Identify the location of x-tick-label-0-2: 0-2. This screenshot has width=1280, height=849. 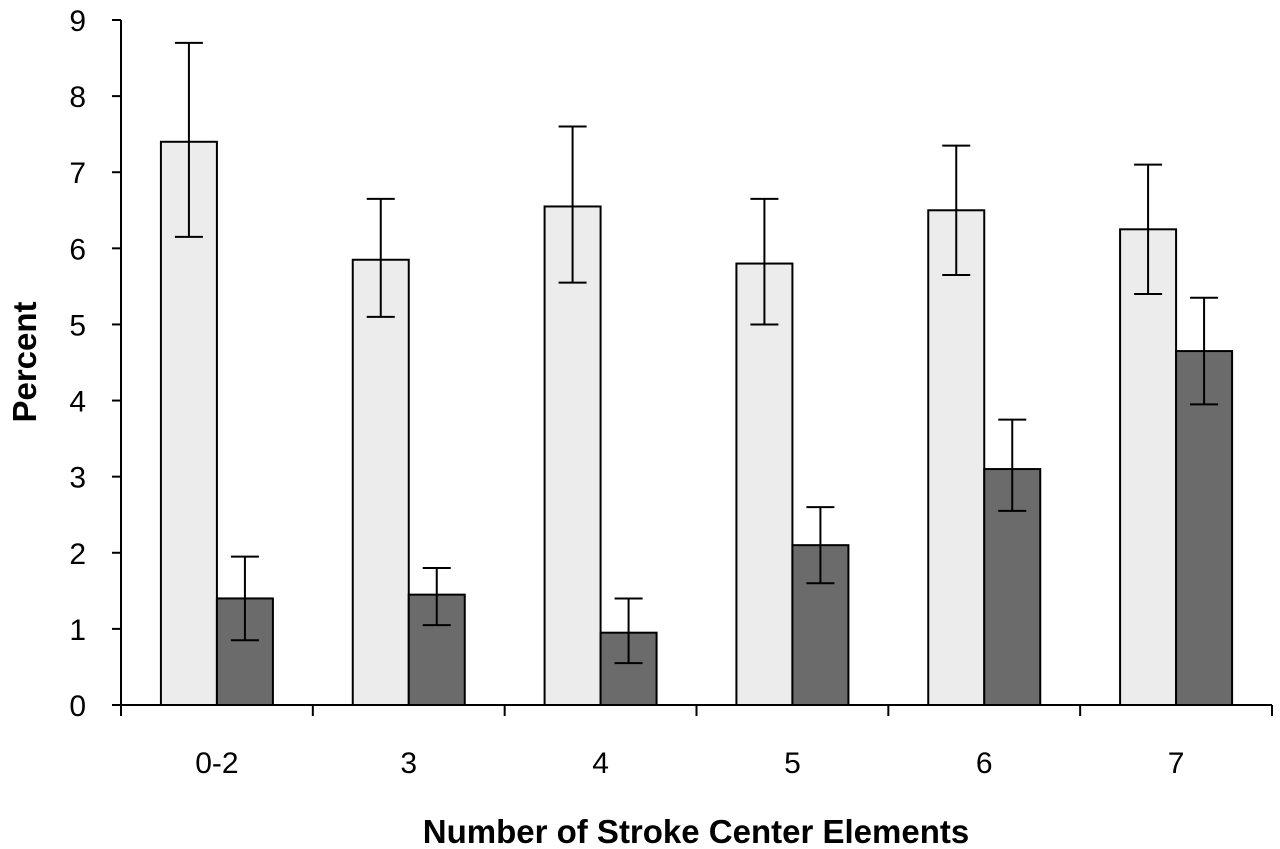
(216, 763).